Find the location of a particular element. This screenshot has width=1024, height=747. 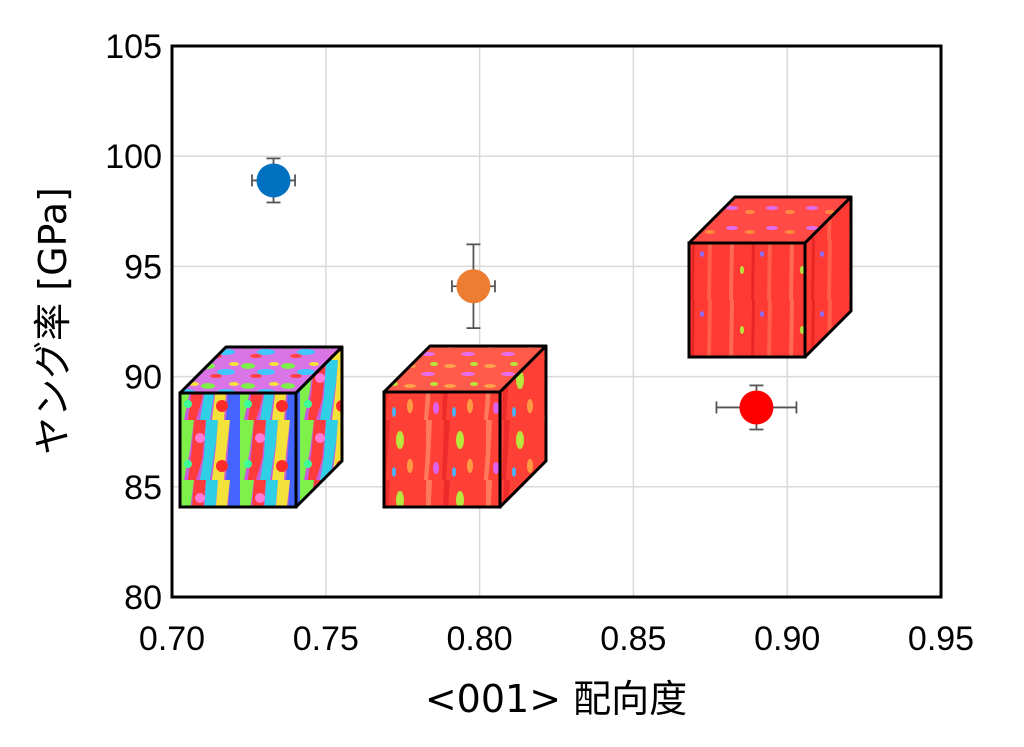

y-tick-label: 80 is located at coordinates (143, 598).